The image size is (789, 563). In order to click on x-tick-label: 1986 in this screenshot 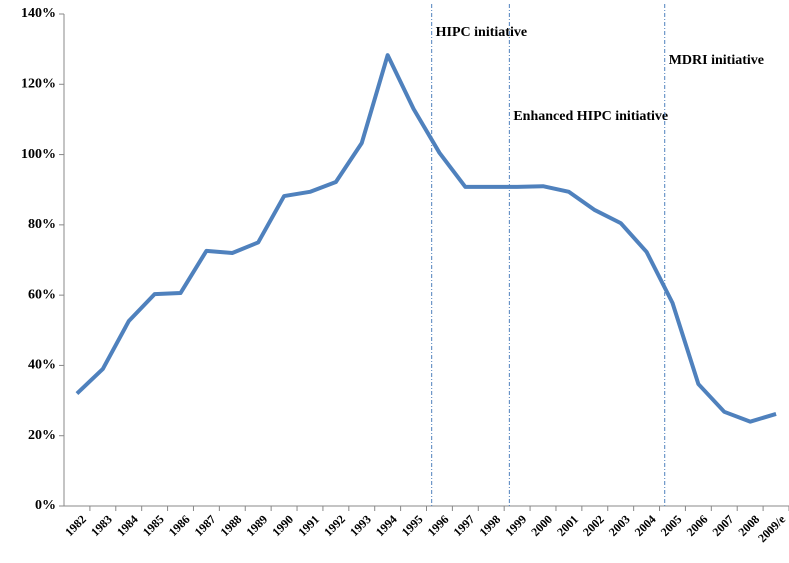, I will do `click(179, 525)`.